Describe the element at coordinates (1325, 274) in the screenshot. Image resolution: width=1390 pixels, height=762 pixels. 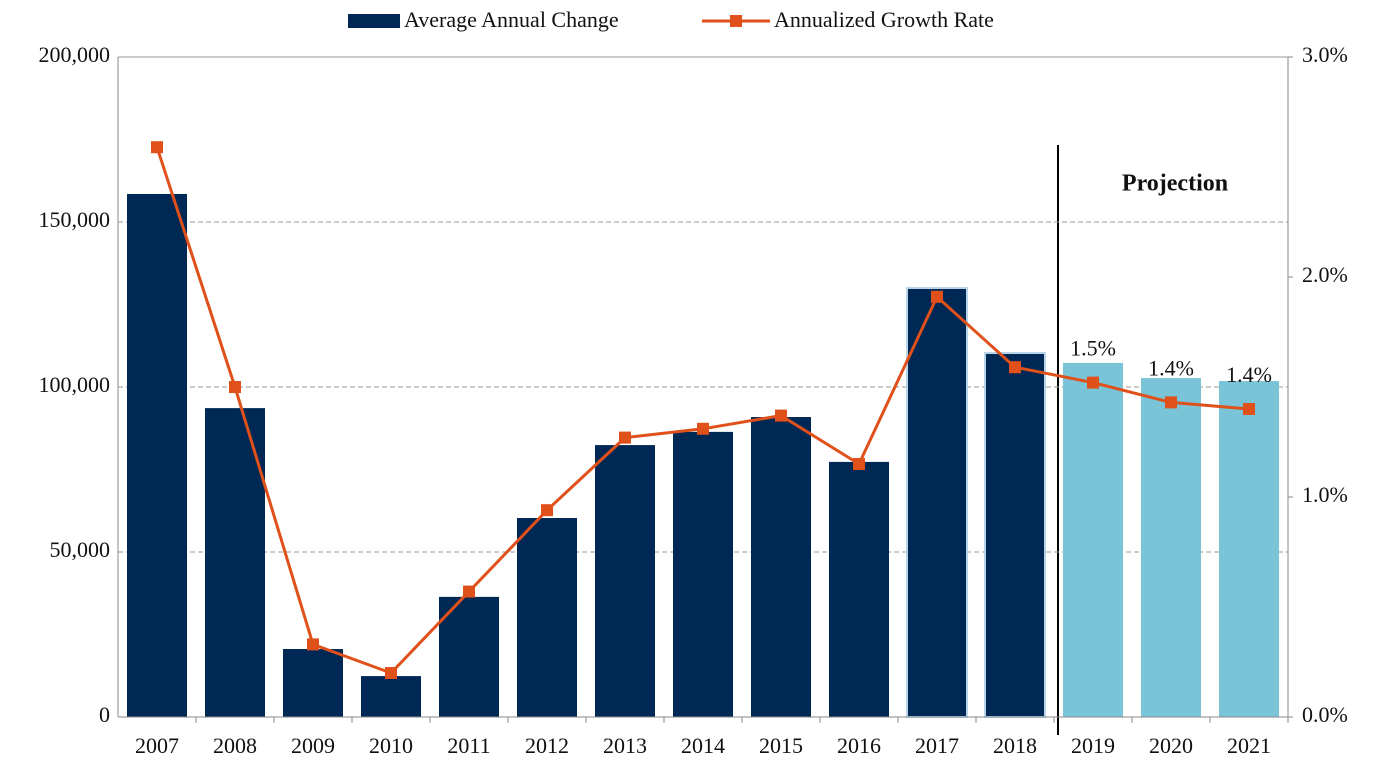
I see `y2-tick-label: 2.0%` at that location.